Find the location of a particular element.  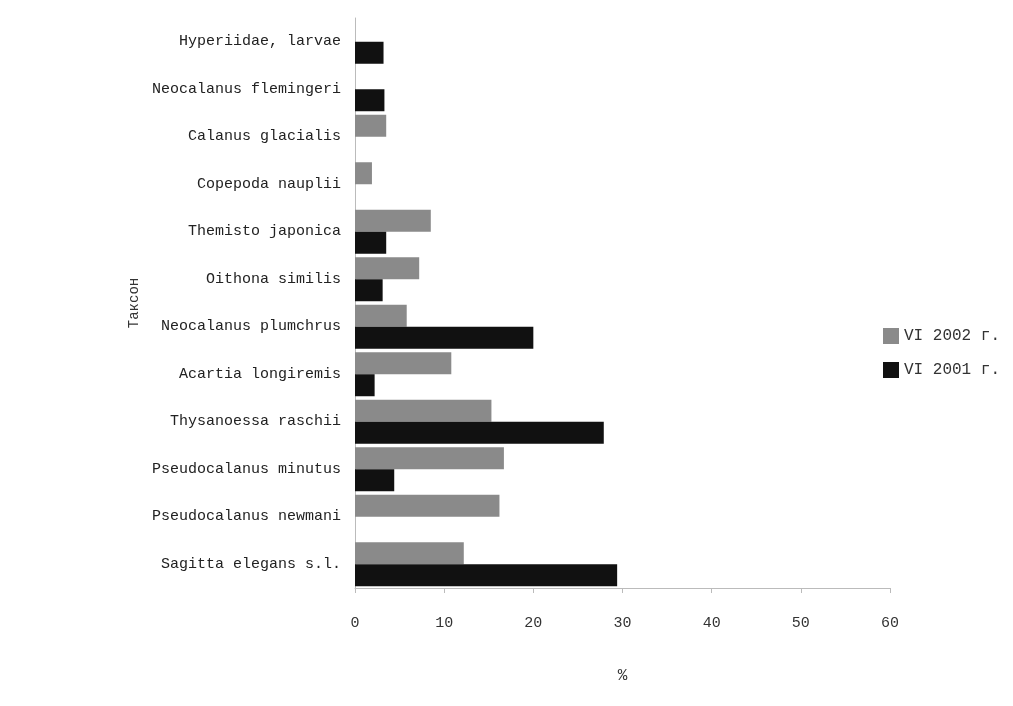

y-tick-label: Pseudocalanus newmani is located at coordinates (246, 517).